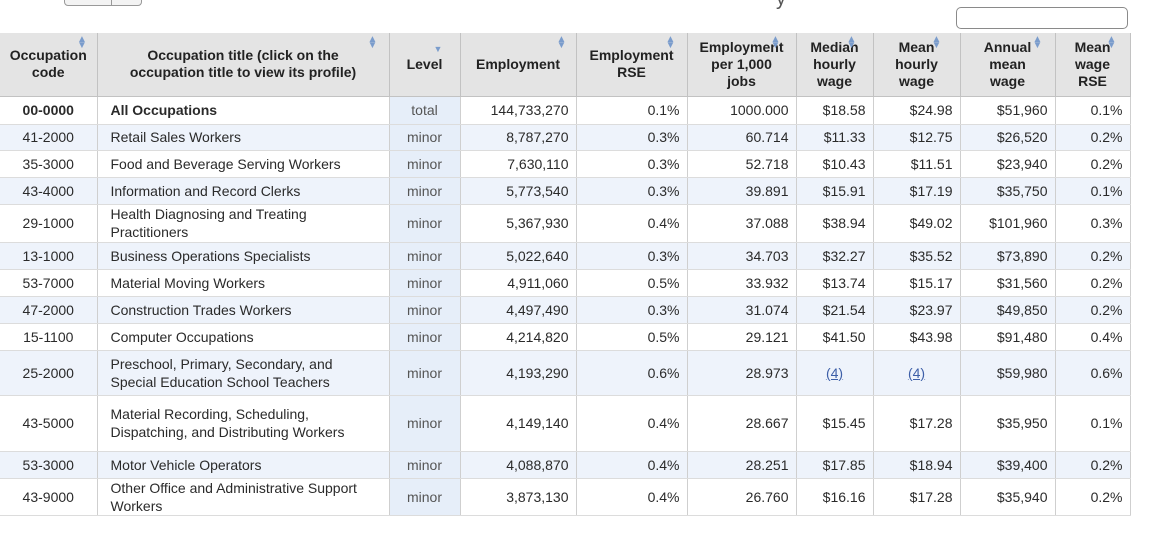  What do you see at coordinates (835, 423) in the screenshot?
I see `cell-median-hourly: $15.45` at bounding box center [835, 423].